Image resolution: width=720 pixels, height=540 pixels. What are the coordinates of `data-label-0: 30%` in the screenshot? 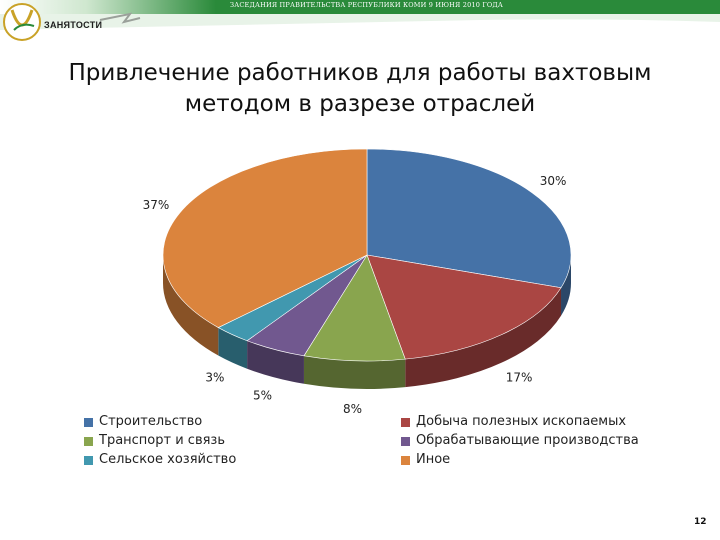 It's located at (553, 181).